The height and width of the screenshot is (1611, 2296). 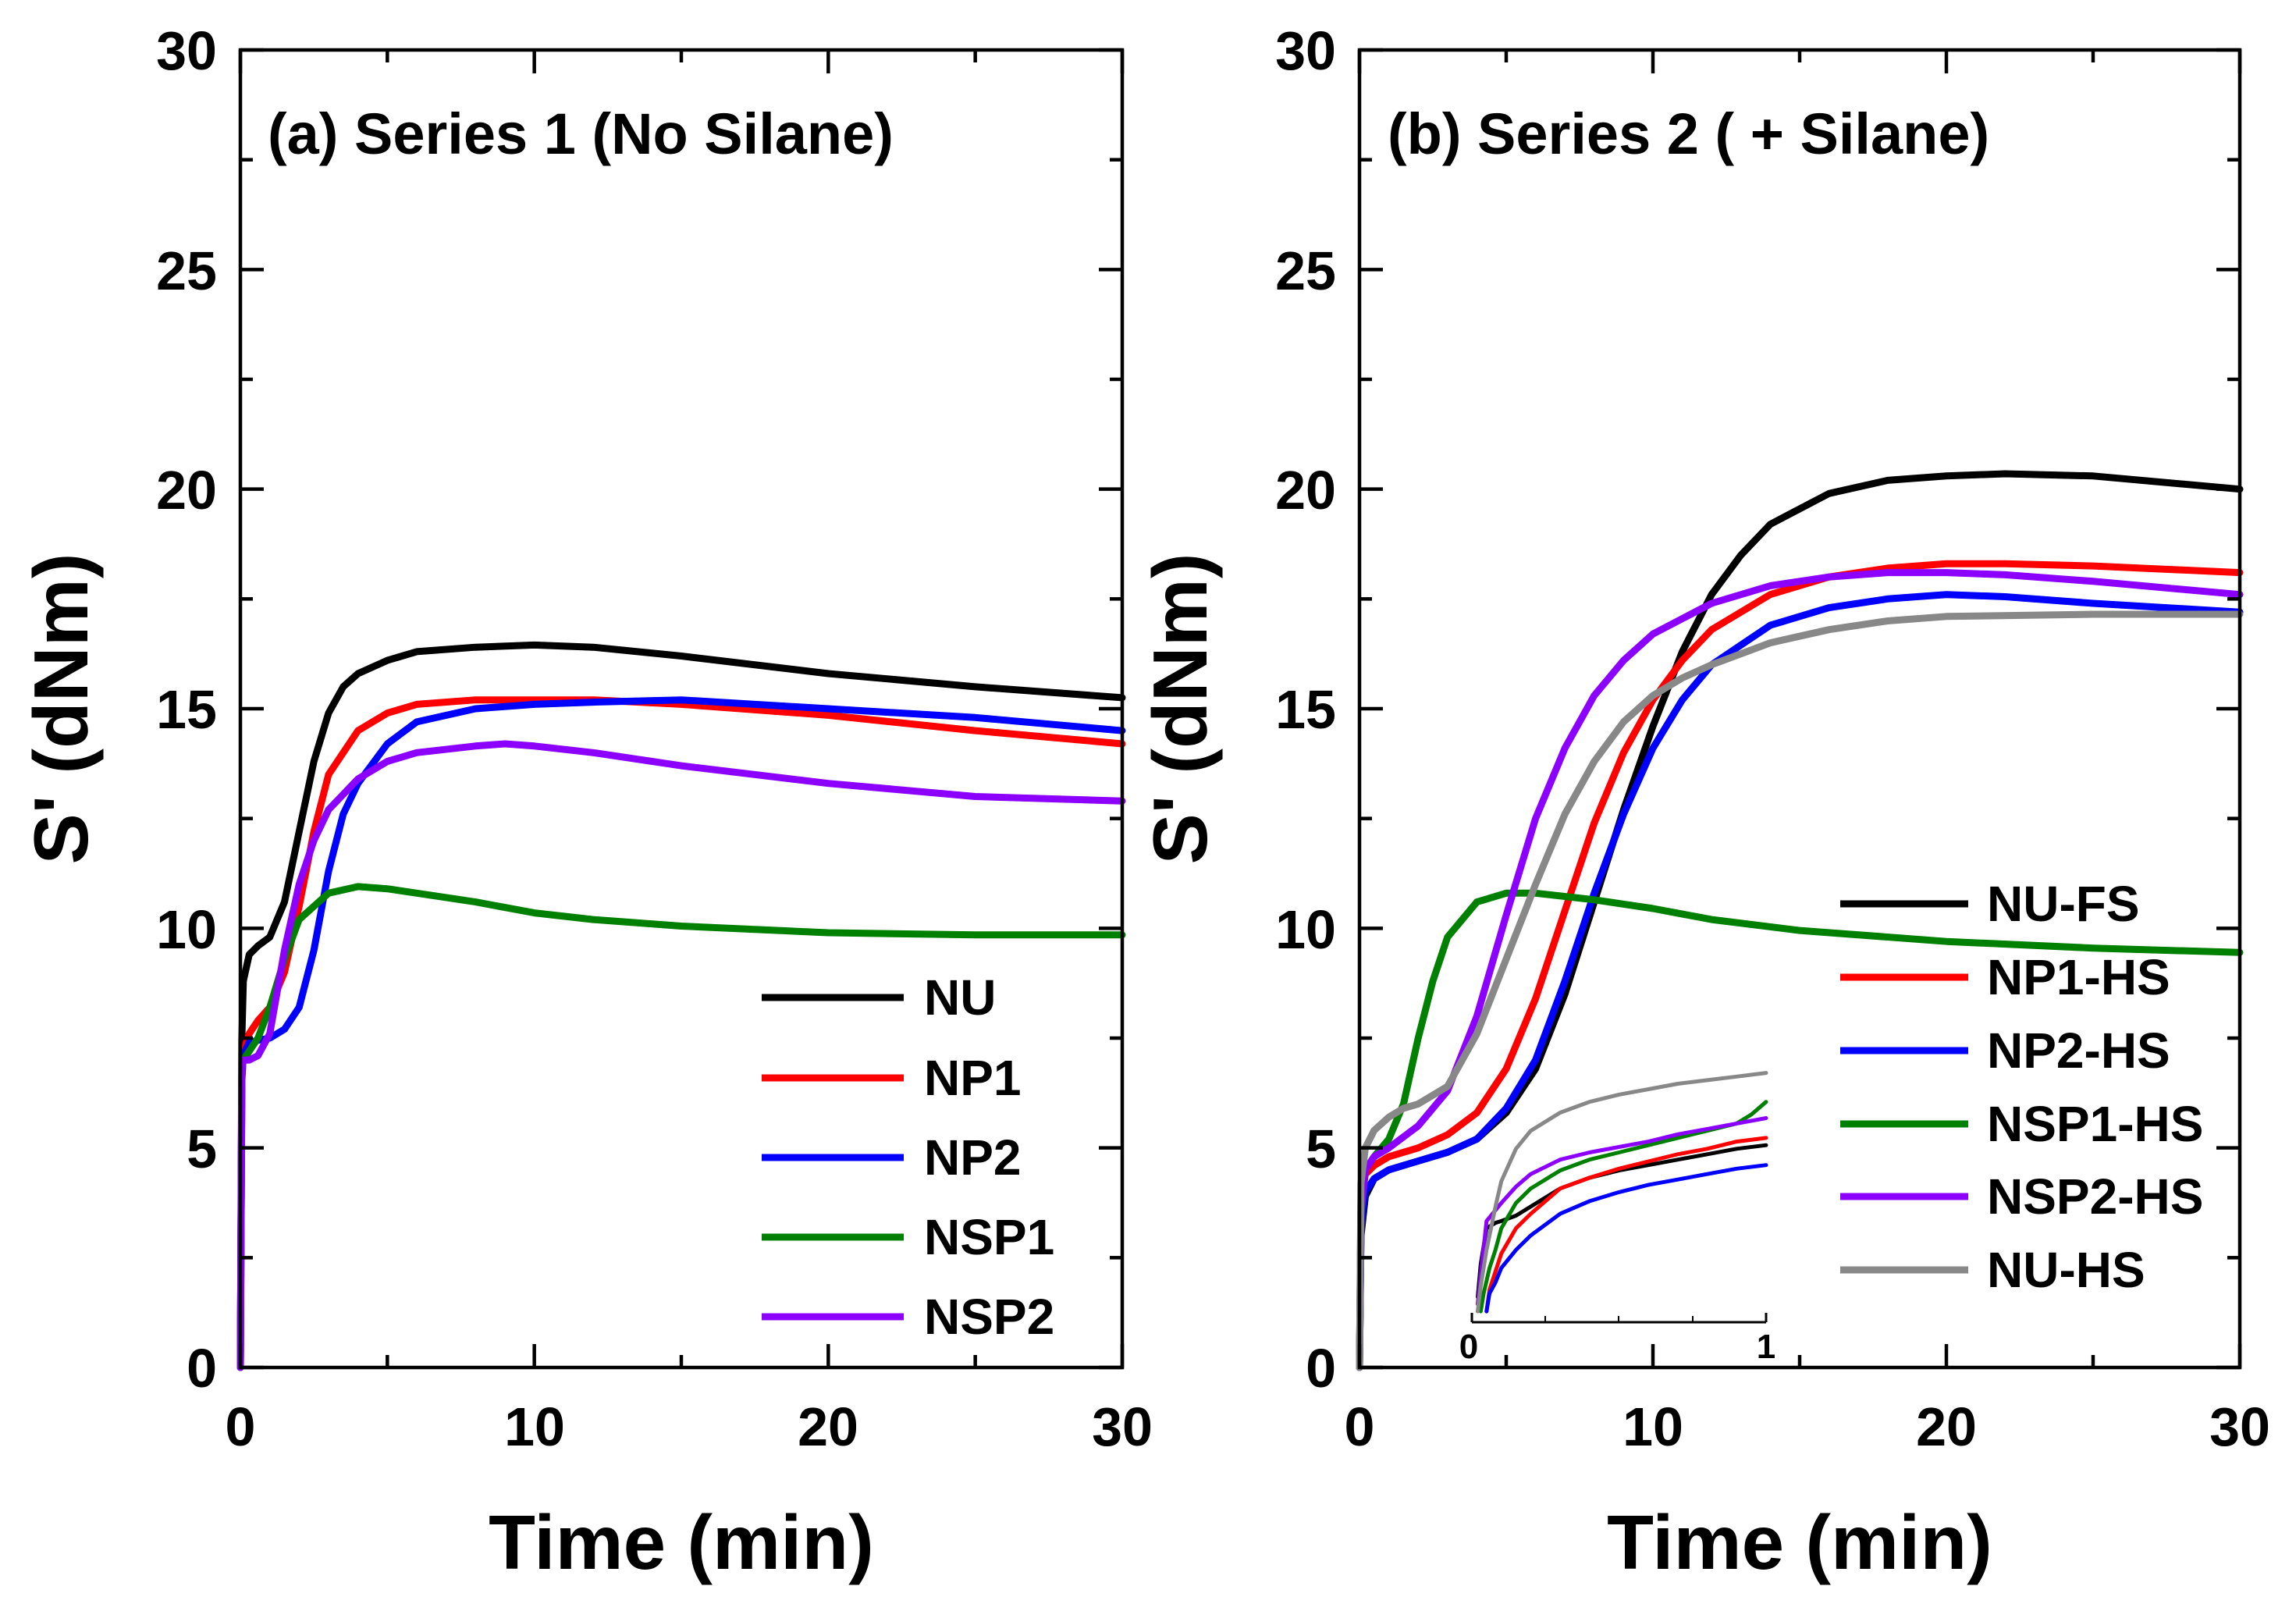 What do you see at coordinates (61, 709) in the screenshot?
I see `panel-a-y-axis-title: S' (dNm)` at bounding box center [61, 709].